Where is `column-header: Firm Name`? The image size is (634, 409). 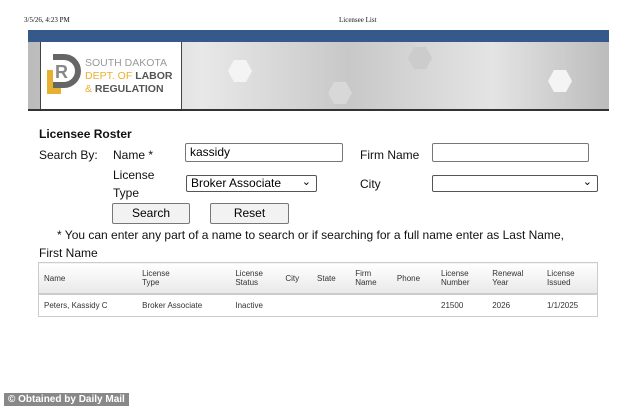
column-header: Firm Name is located at coordinates (371, 278).